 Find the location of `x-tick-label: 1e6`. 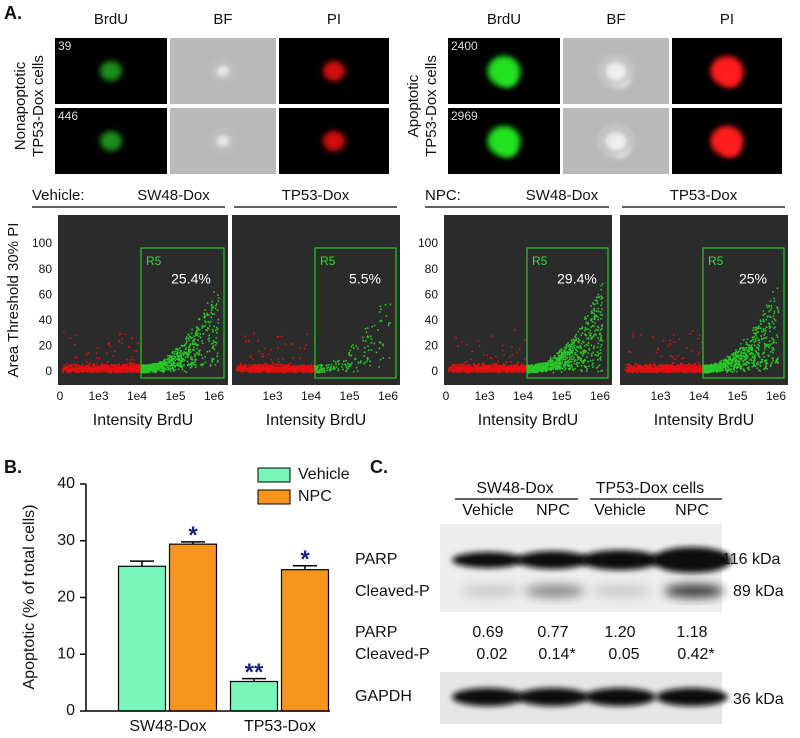

x-tick-label: 1e6 is located at coordinates (388, 396).